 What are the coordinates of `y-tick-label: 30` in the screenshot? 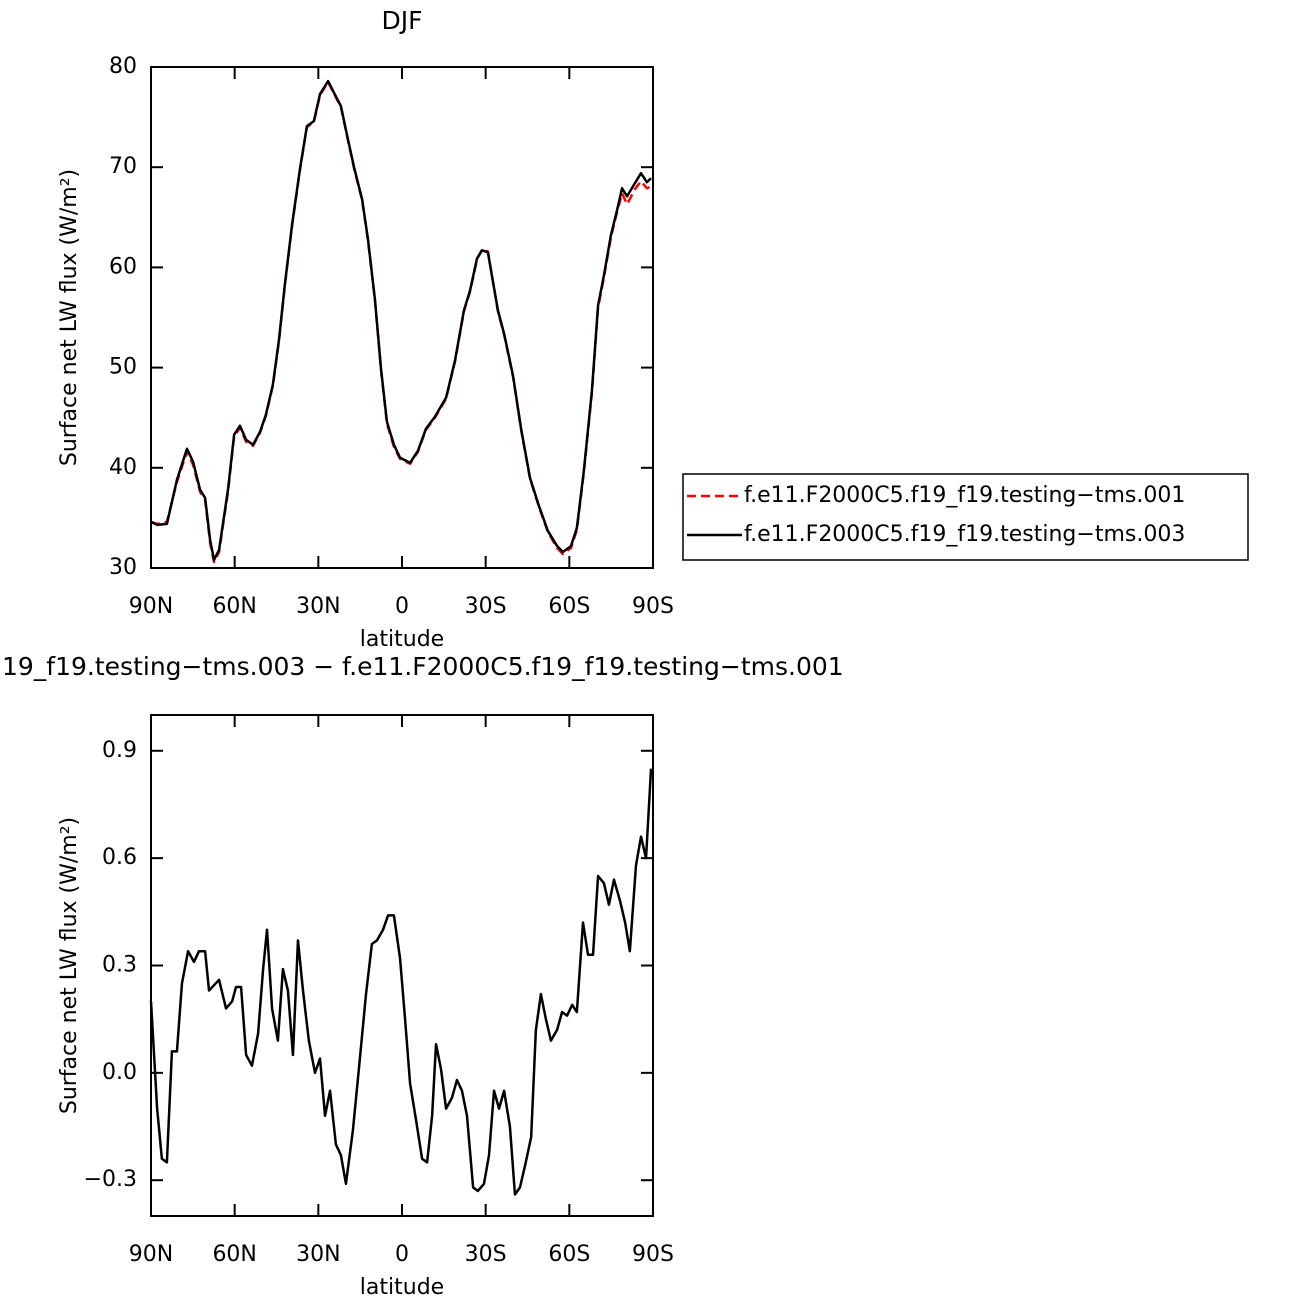 It's located at (123, 567).